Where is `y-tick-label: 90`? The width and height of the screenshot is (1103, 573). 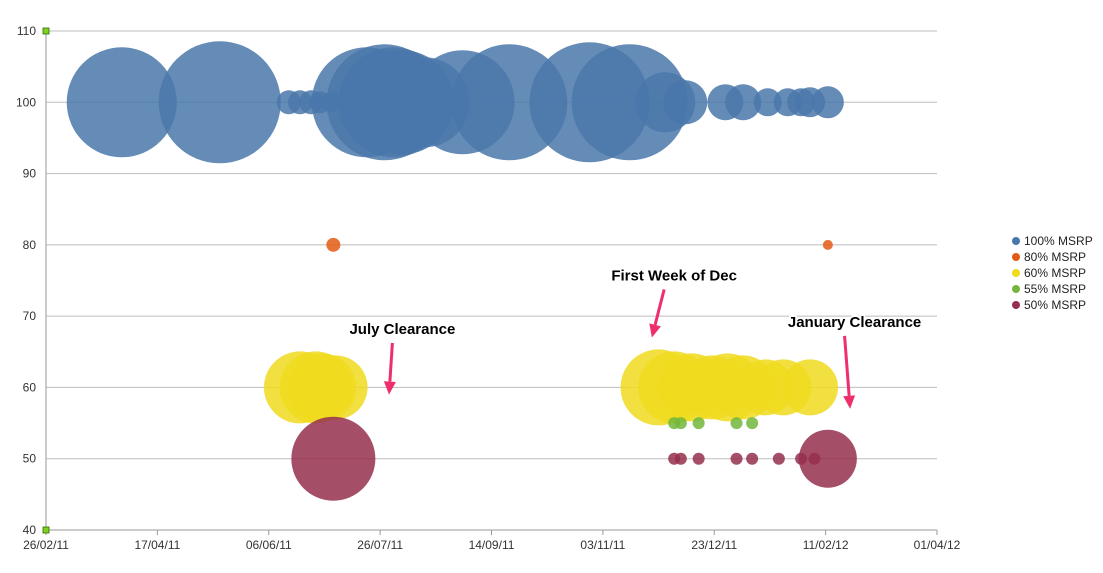 y-tick-label: 90 is located at coordinates (30, 174).